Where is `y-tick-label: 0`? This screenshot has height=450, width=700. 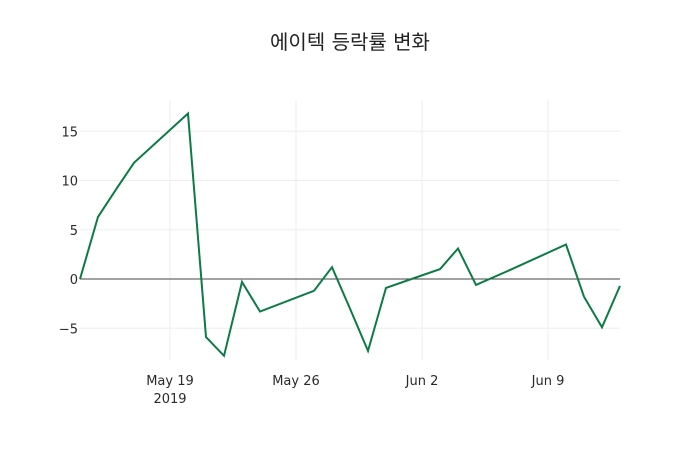
y-tick-label: 0 is located at coordinates (74, 280).